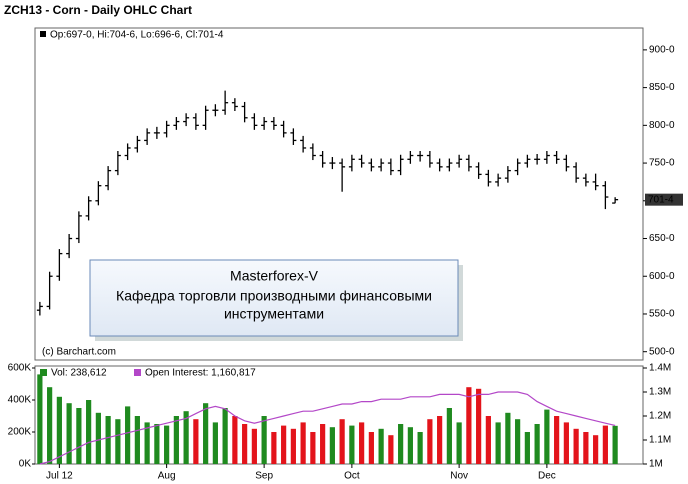 This screenshot has width=688, height=484. Describe the element at coordinates (660, 392) in the screenshot. I see `y2-tick-label: 1.3M` at that location.